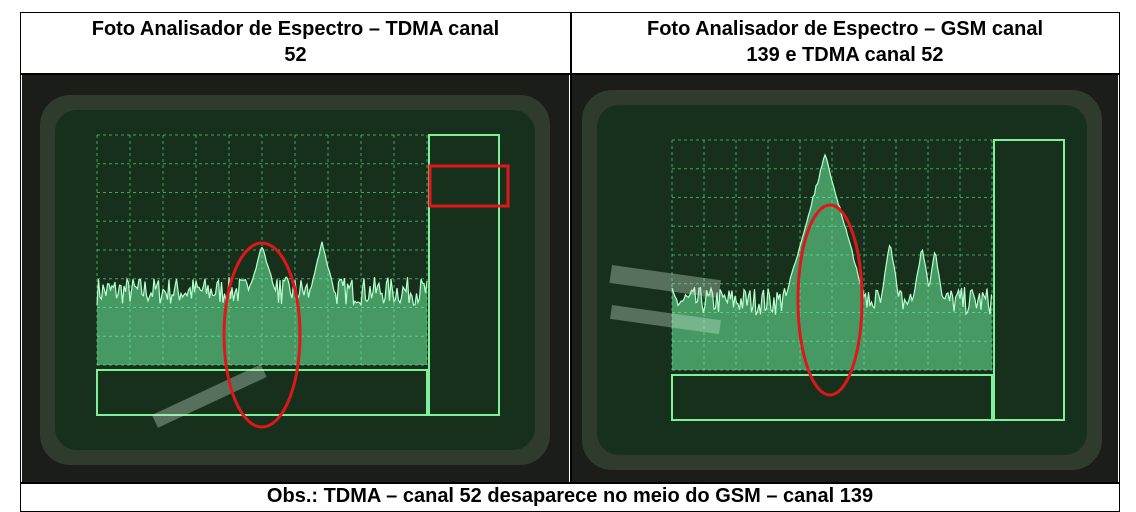  What do you see at coordinates (845, 55) in the screenshot?
I see `header-line: 139 e TDMA canal 52` at bounding box center [845, 55].